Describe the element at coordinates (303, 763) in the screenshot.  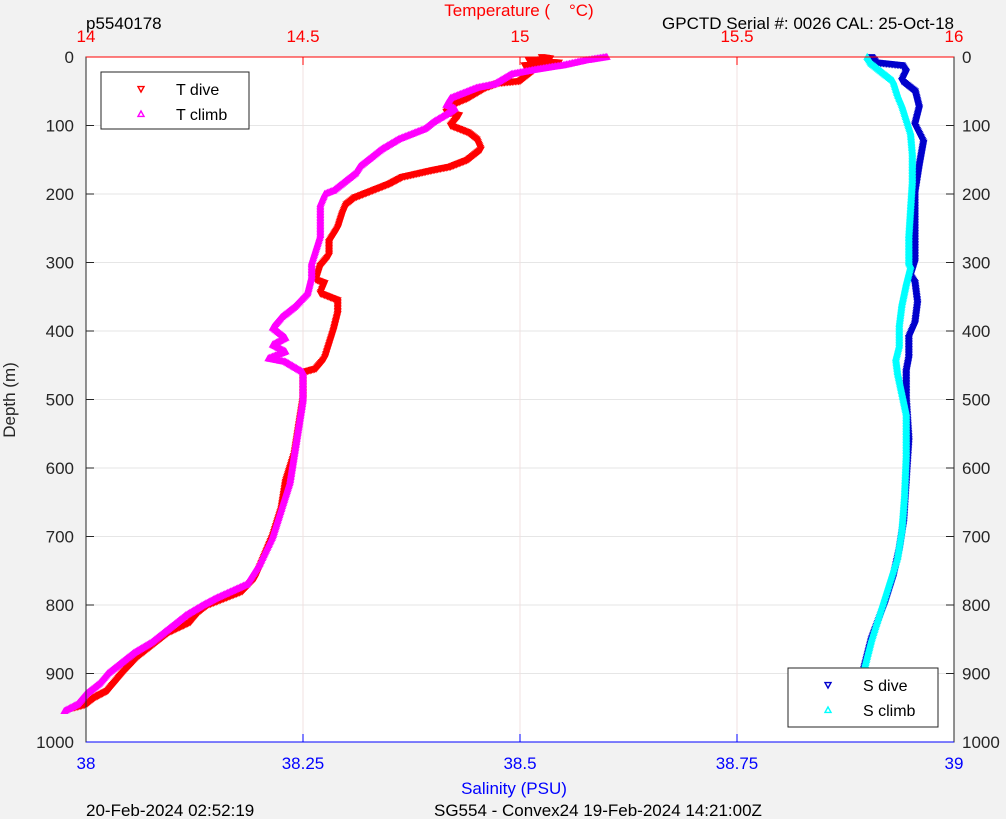
I see `bottom-tick-label: 38.25` at that location.